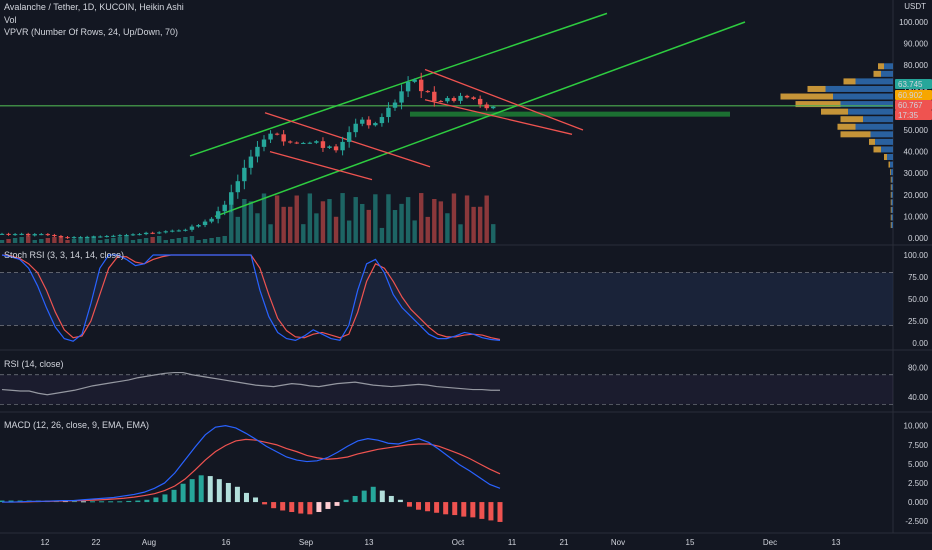 The width and height of the screenshot is (932, 550). Describe the element at coordinates (916, 173) in the screenshot. I see `price-tick-label: 30.000` at that location.